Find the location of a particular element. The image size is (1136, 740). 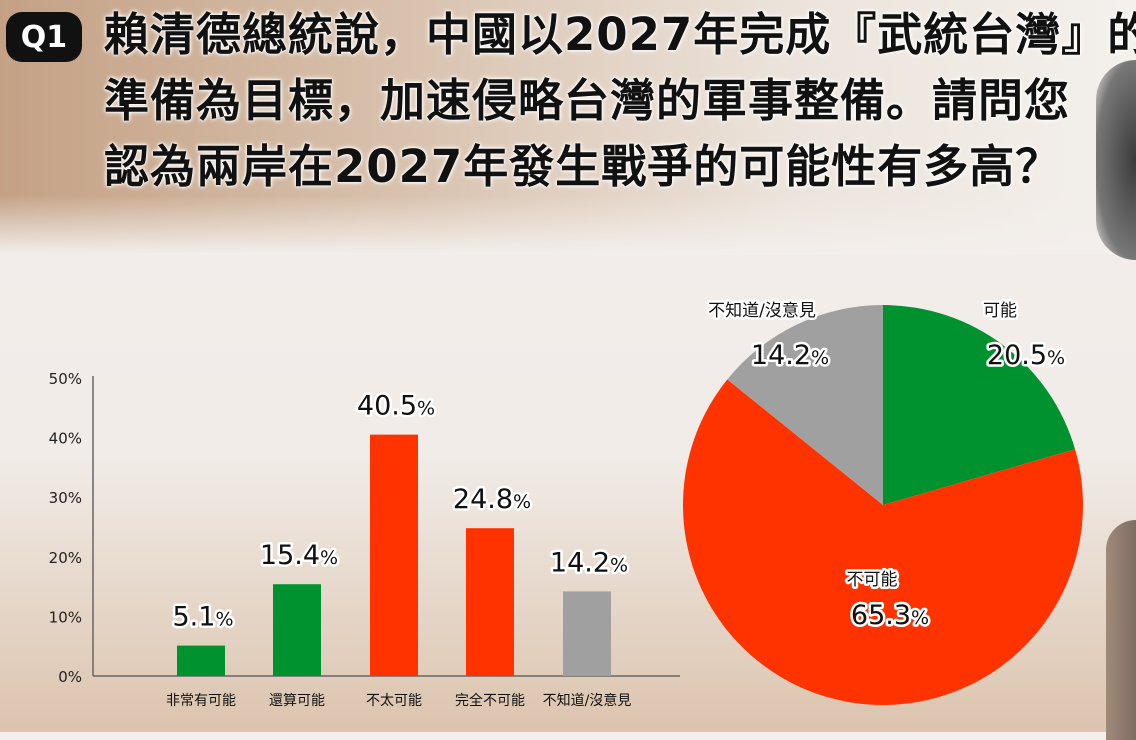

x-category-label: 非常有可能 is located at coordinates (201, 701).